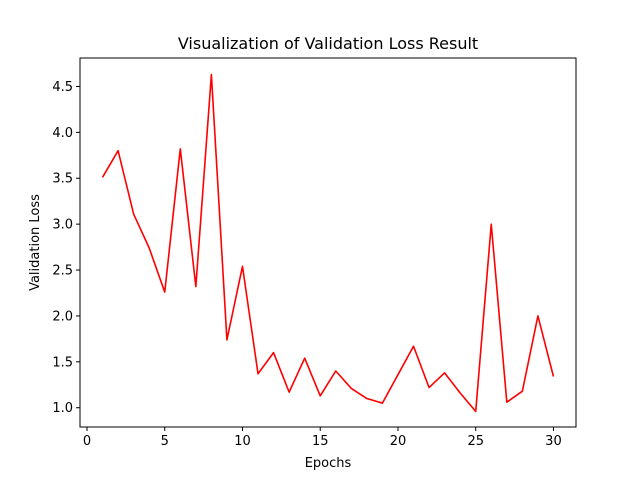 This screenshot has height=480, width=640. I want to click on x-axis-ticks: 0 5 10 15 20 25 30, so click(322, 438).